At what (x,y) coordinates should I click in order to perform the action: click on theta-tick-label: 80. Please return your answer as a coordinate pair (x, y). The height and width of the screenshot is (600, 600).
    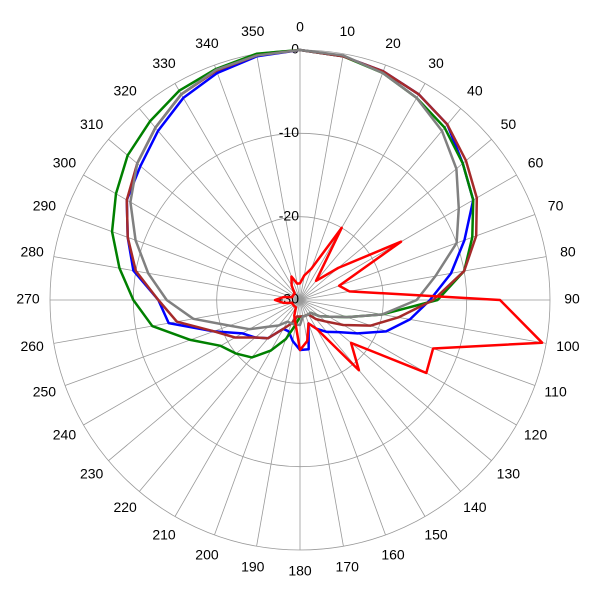
    Looking at the image, I should click on (568, 251).